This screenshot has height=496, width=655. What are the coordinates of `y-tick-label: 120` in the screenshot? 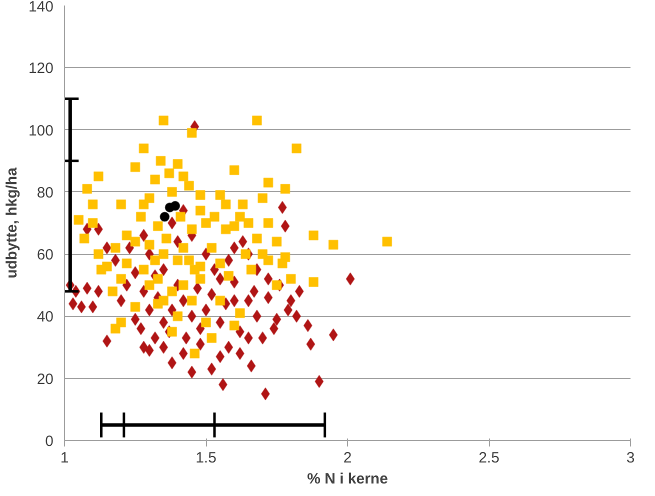 It's located at (41, 69).